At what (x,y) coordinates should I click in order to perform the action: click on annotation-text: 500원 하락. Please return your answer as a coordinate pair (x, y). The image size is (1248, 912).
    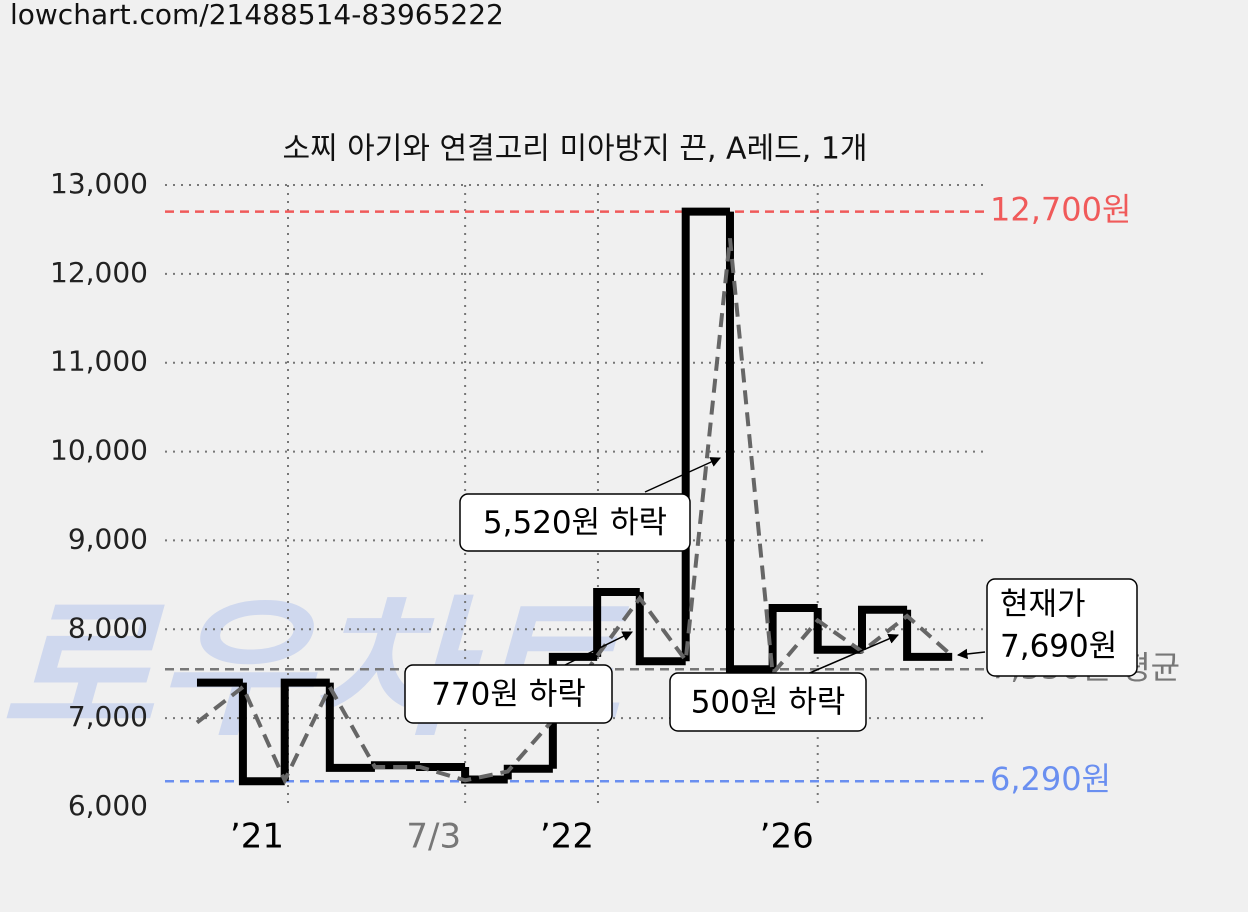
    Looking at the image, I should click on (768, 703).